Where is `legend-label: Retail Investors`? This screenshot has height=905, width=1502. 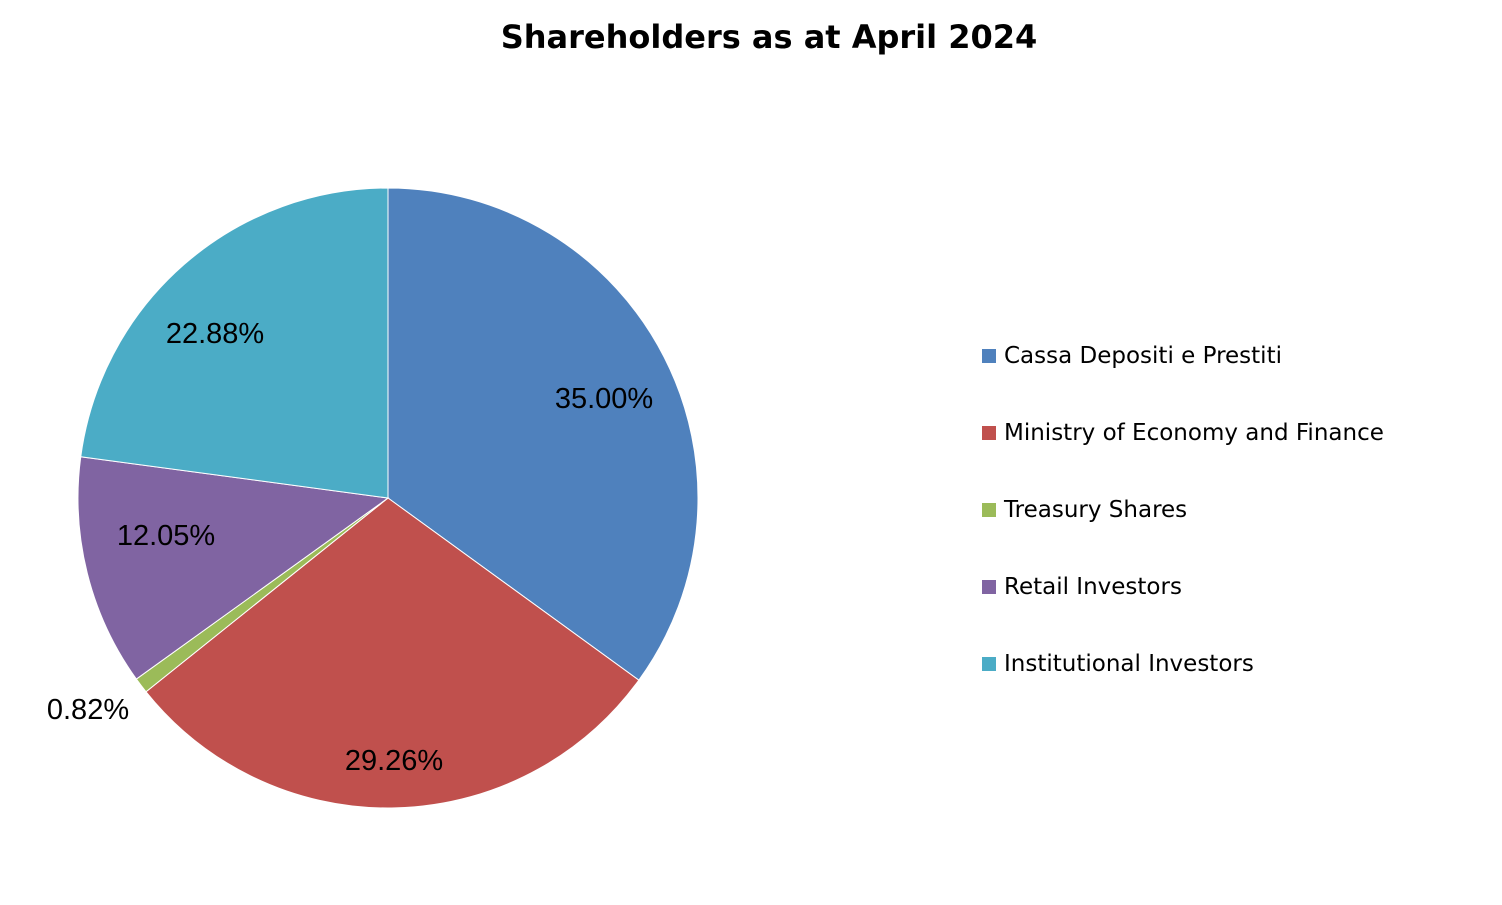
legend-label: Retail Investors is located at coordinates (1093, 587).